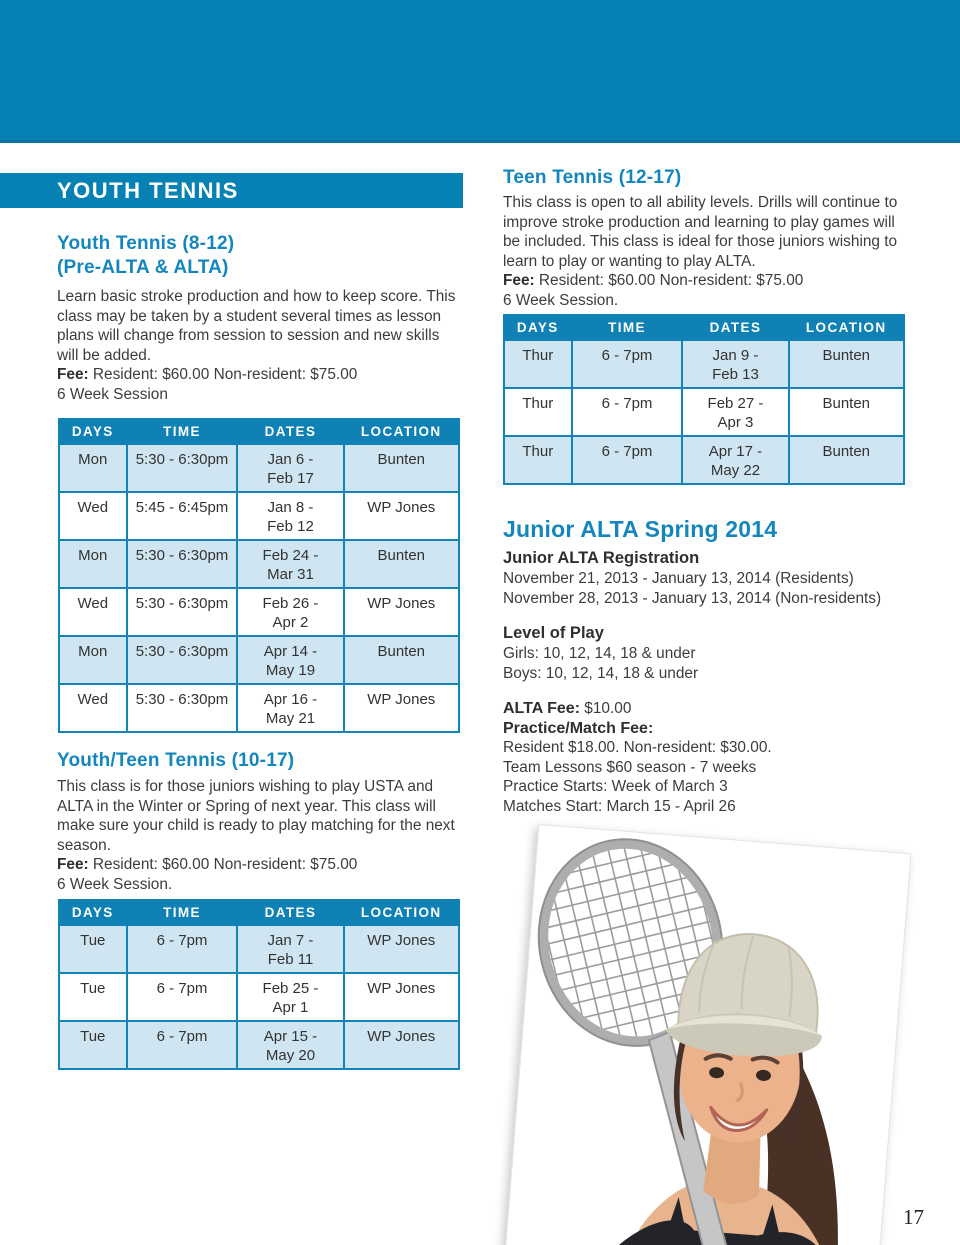 The height and width of the screenshot is (1245, 960). Describe the element at coordinates (290, 708) in the screenshot. I see `table-cell: Apr 16 - May 21` at that location.